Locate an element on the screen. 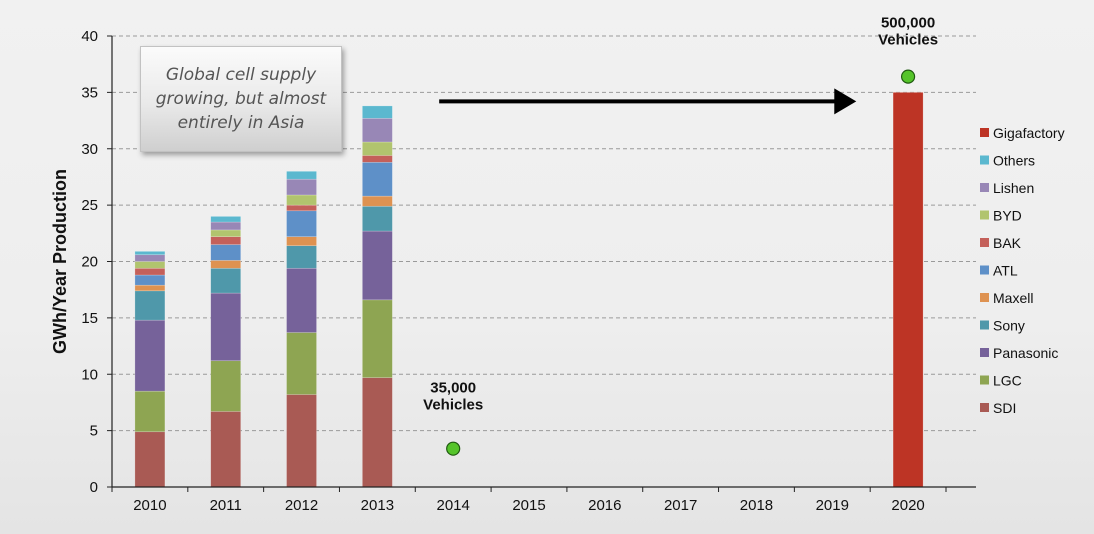 This screenshot has width=1094, height=534. x-tick-label: 2018 is located at coordinates (756, 505).